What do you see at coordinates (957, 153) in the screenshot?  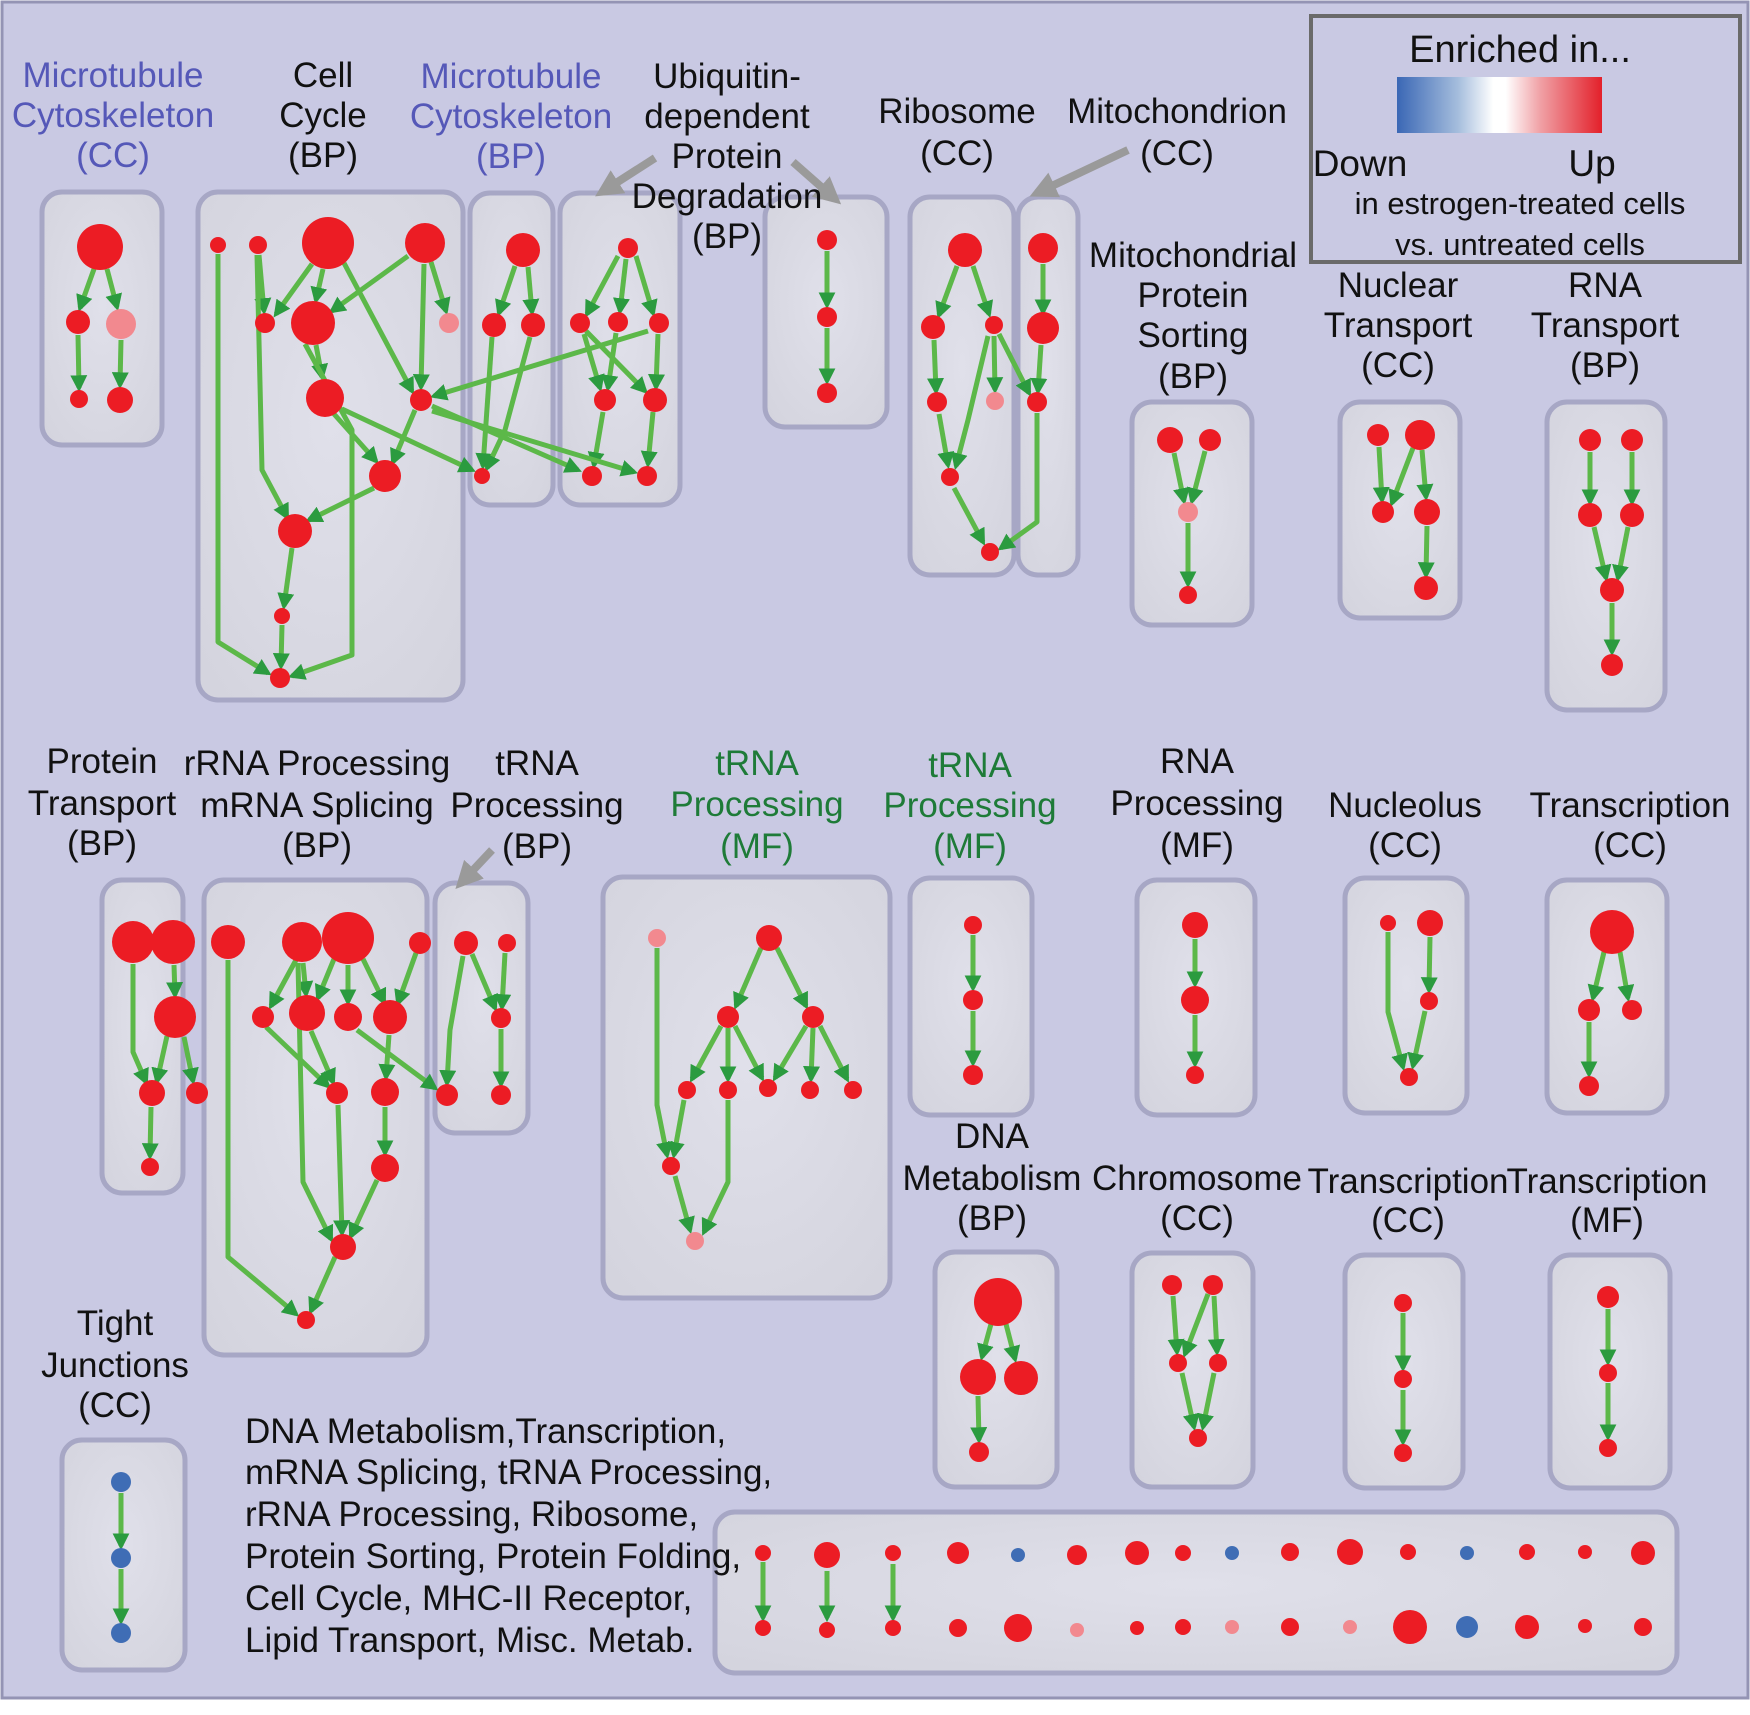 I see `cluster-ribosome-cc-label-line: (CC)` at bounding box center [957, 153].